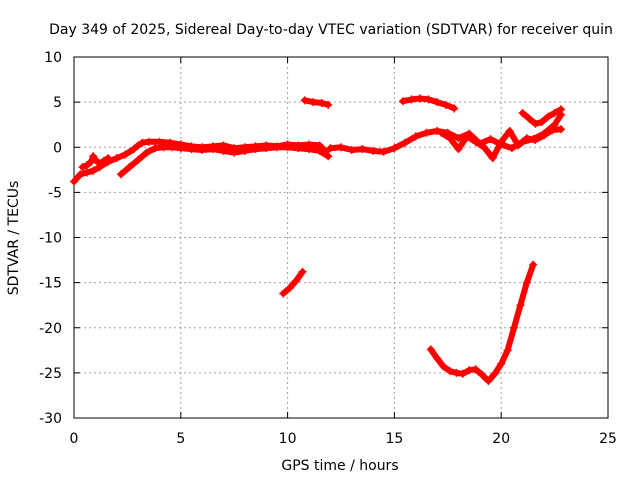 The width and height of the screenshot is (640, 480). What do you see at coordinates (55, 193) in the screenshot?
I see `y-tick-label: -5` at bounding box center [55, 193].